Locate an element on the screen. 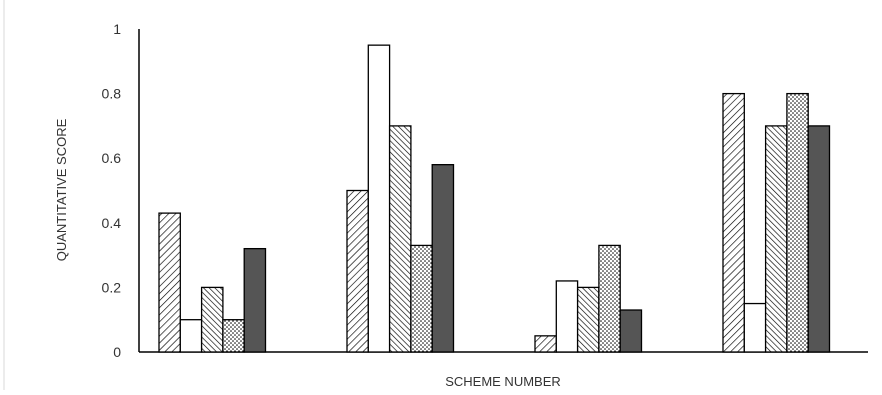  y-tick-label: 1 is located at coordinates (117, 29).